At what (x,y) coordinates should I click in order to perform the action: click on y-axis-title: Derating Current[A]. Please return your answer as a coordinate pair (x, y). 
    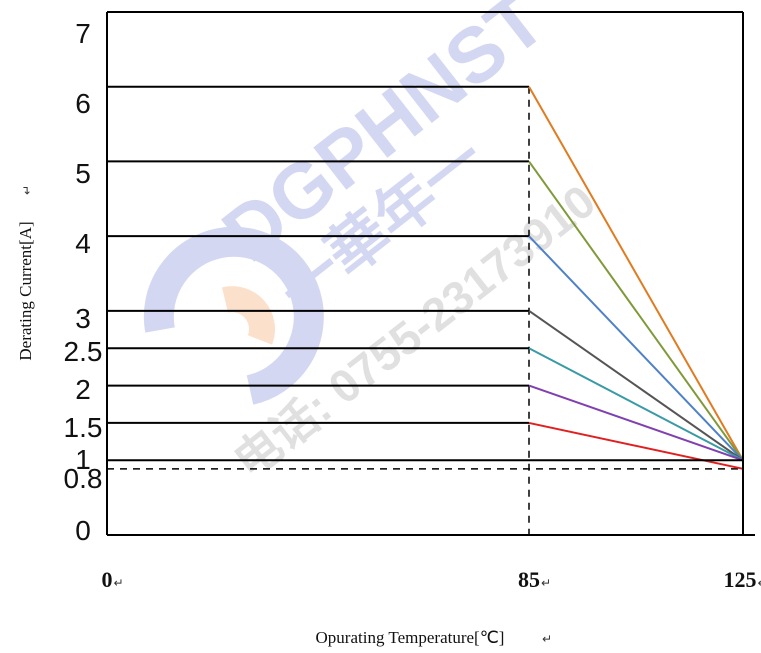
    Looking at the image, I should click on (25, 290).